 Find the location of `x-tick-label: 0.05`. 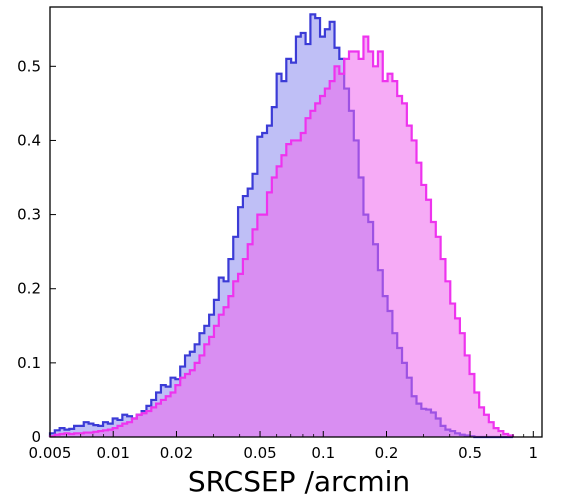

x-tick-label: 0.05 is located at coordinates (259, 453).